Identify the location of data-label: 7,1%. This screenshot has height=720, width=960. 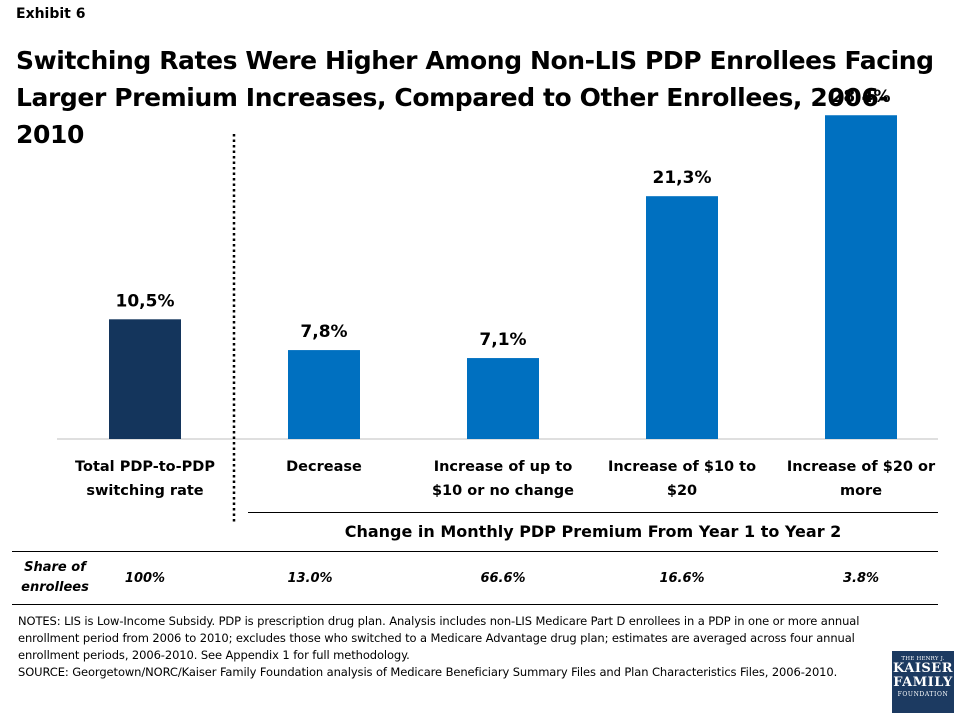
(502, 340).